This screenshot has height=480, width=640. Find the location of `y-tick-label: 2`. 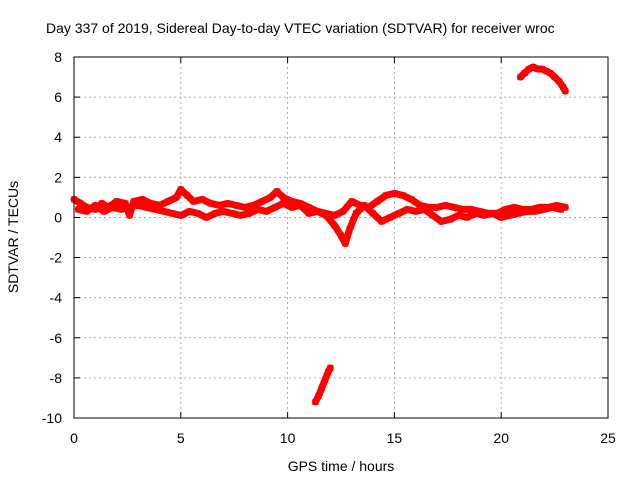

y-tick-label: 2 is located at coordinates (58, 177).